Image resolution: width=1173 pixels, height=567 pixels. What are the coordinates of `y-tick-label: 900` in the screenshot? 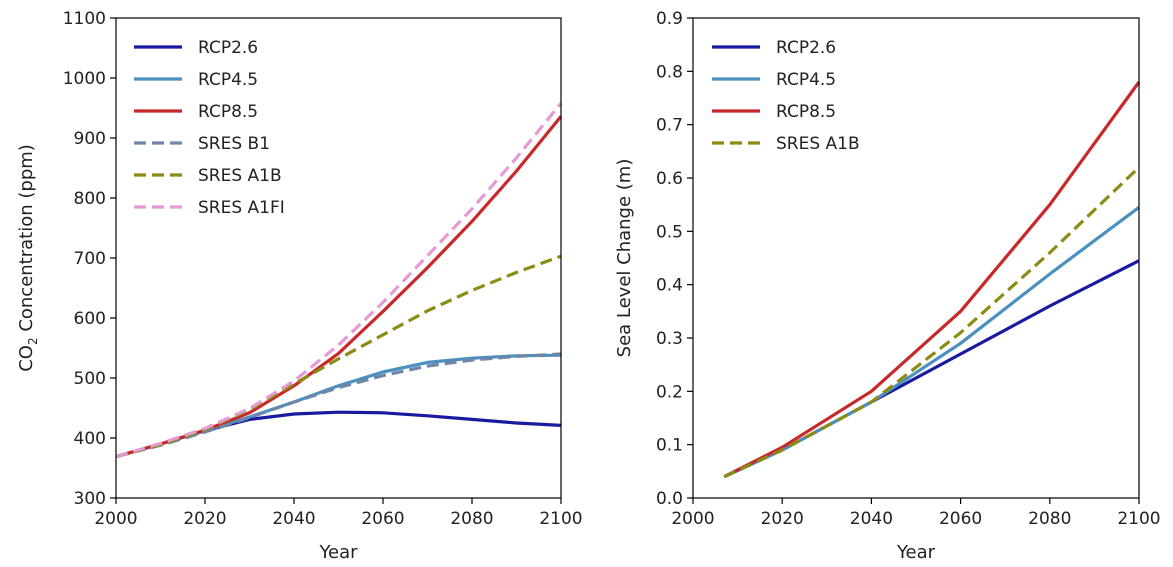 It's located at (90, 139).